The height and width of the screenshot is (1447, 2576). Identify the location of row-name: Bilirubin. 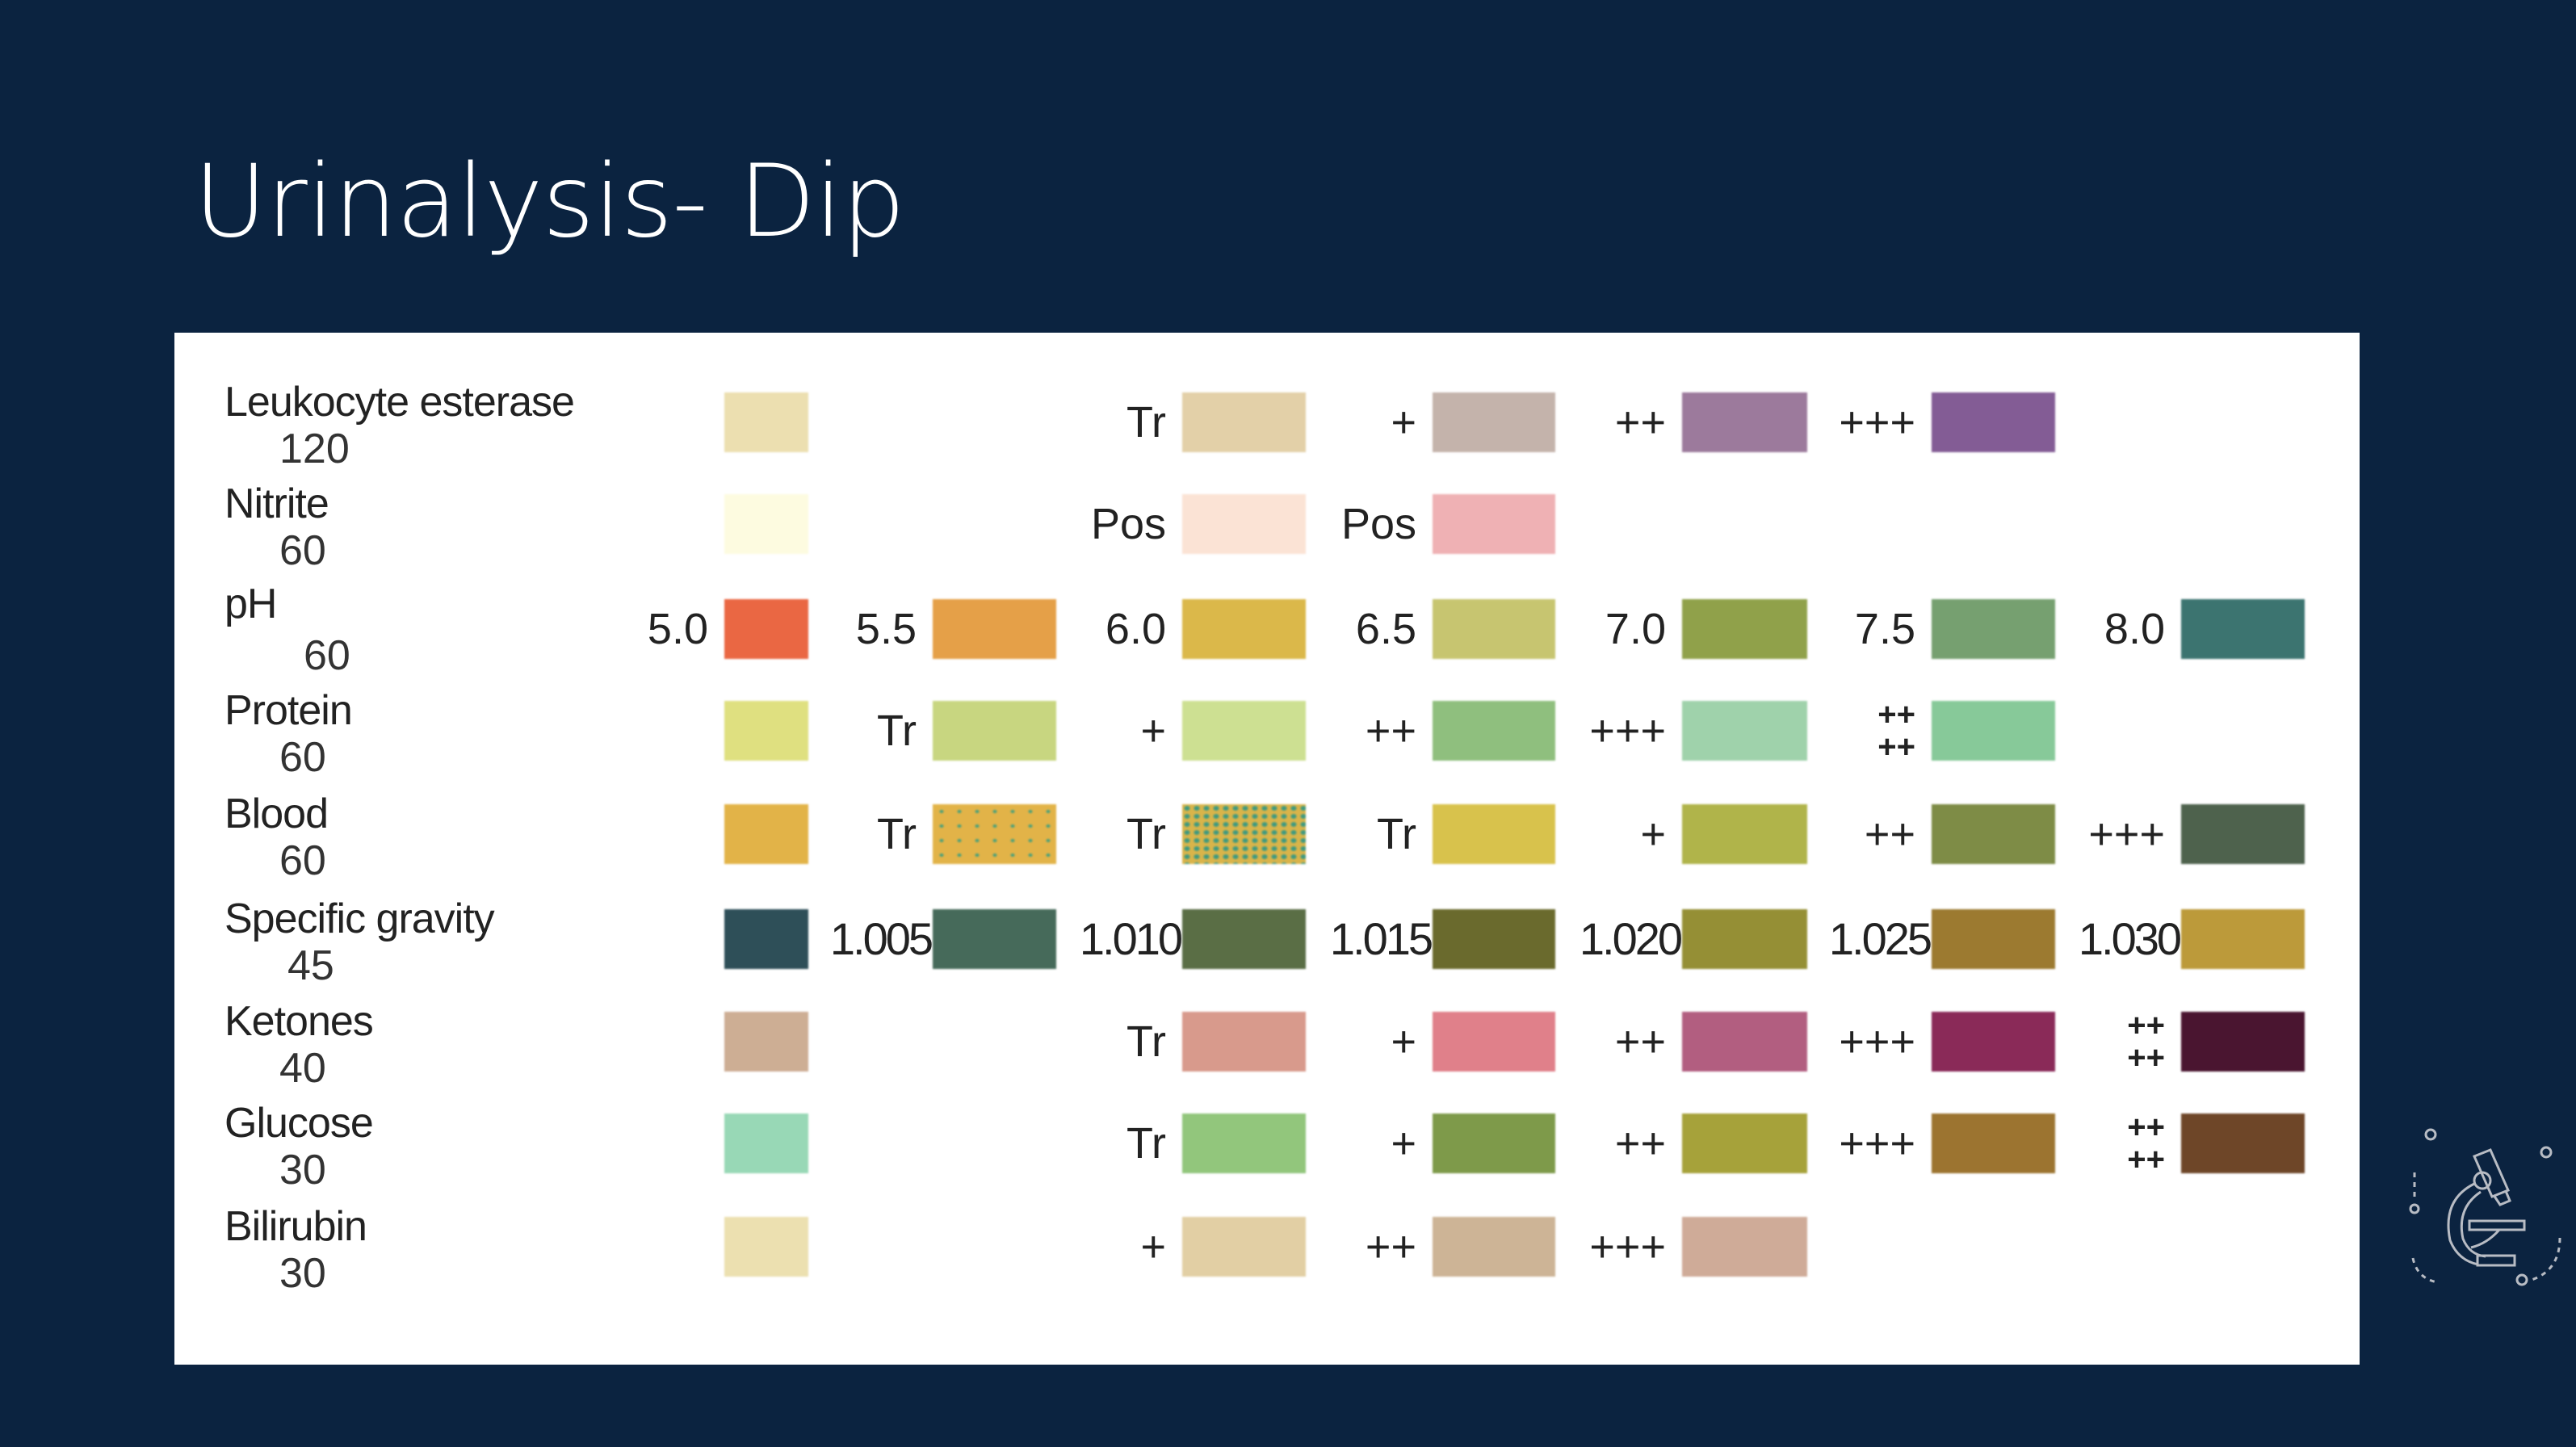
(295, 1227).